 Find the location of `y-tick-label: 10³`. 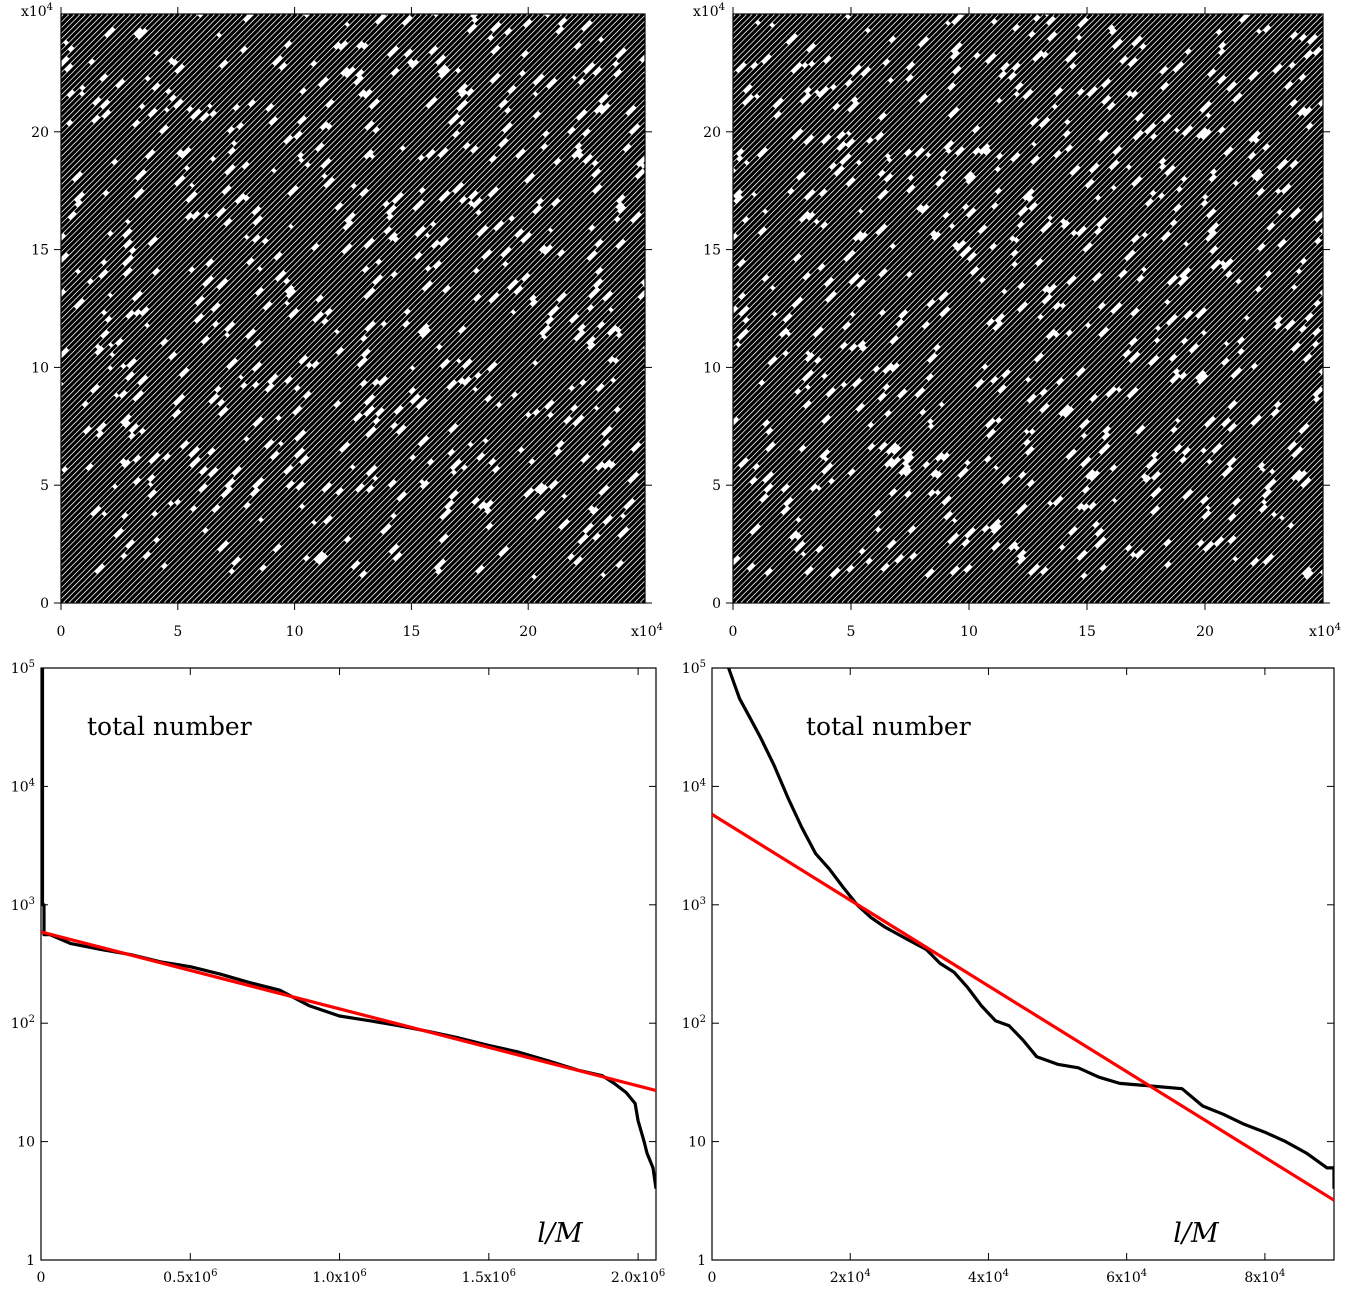

y-tick-label: 10³ is located at coordinates (23, 905).